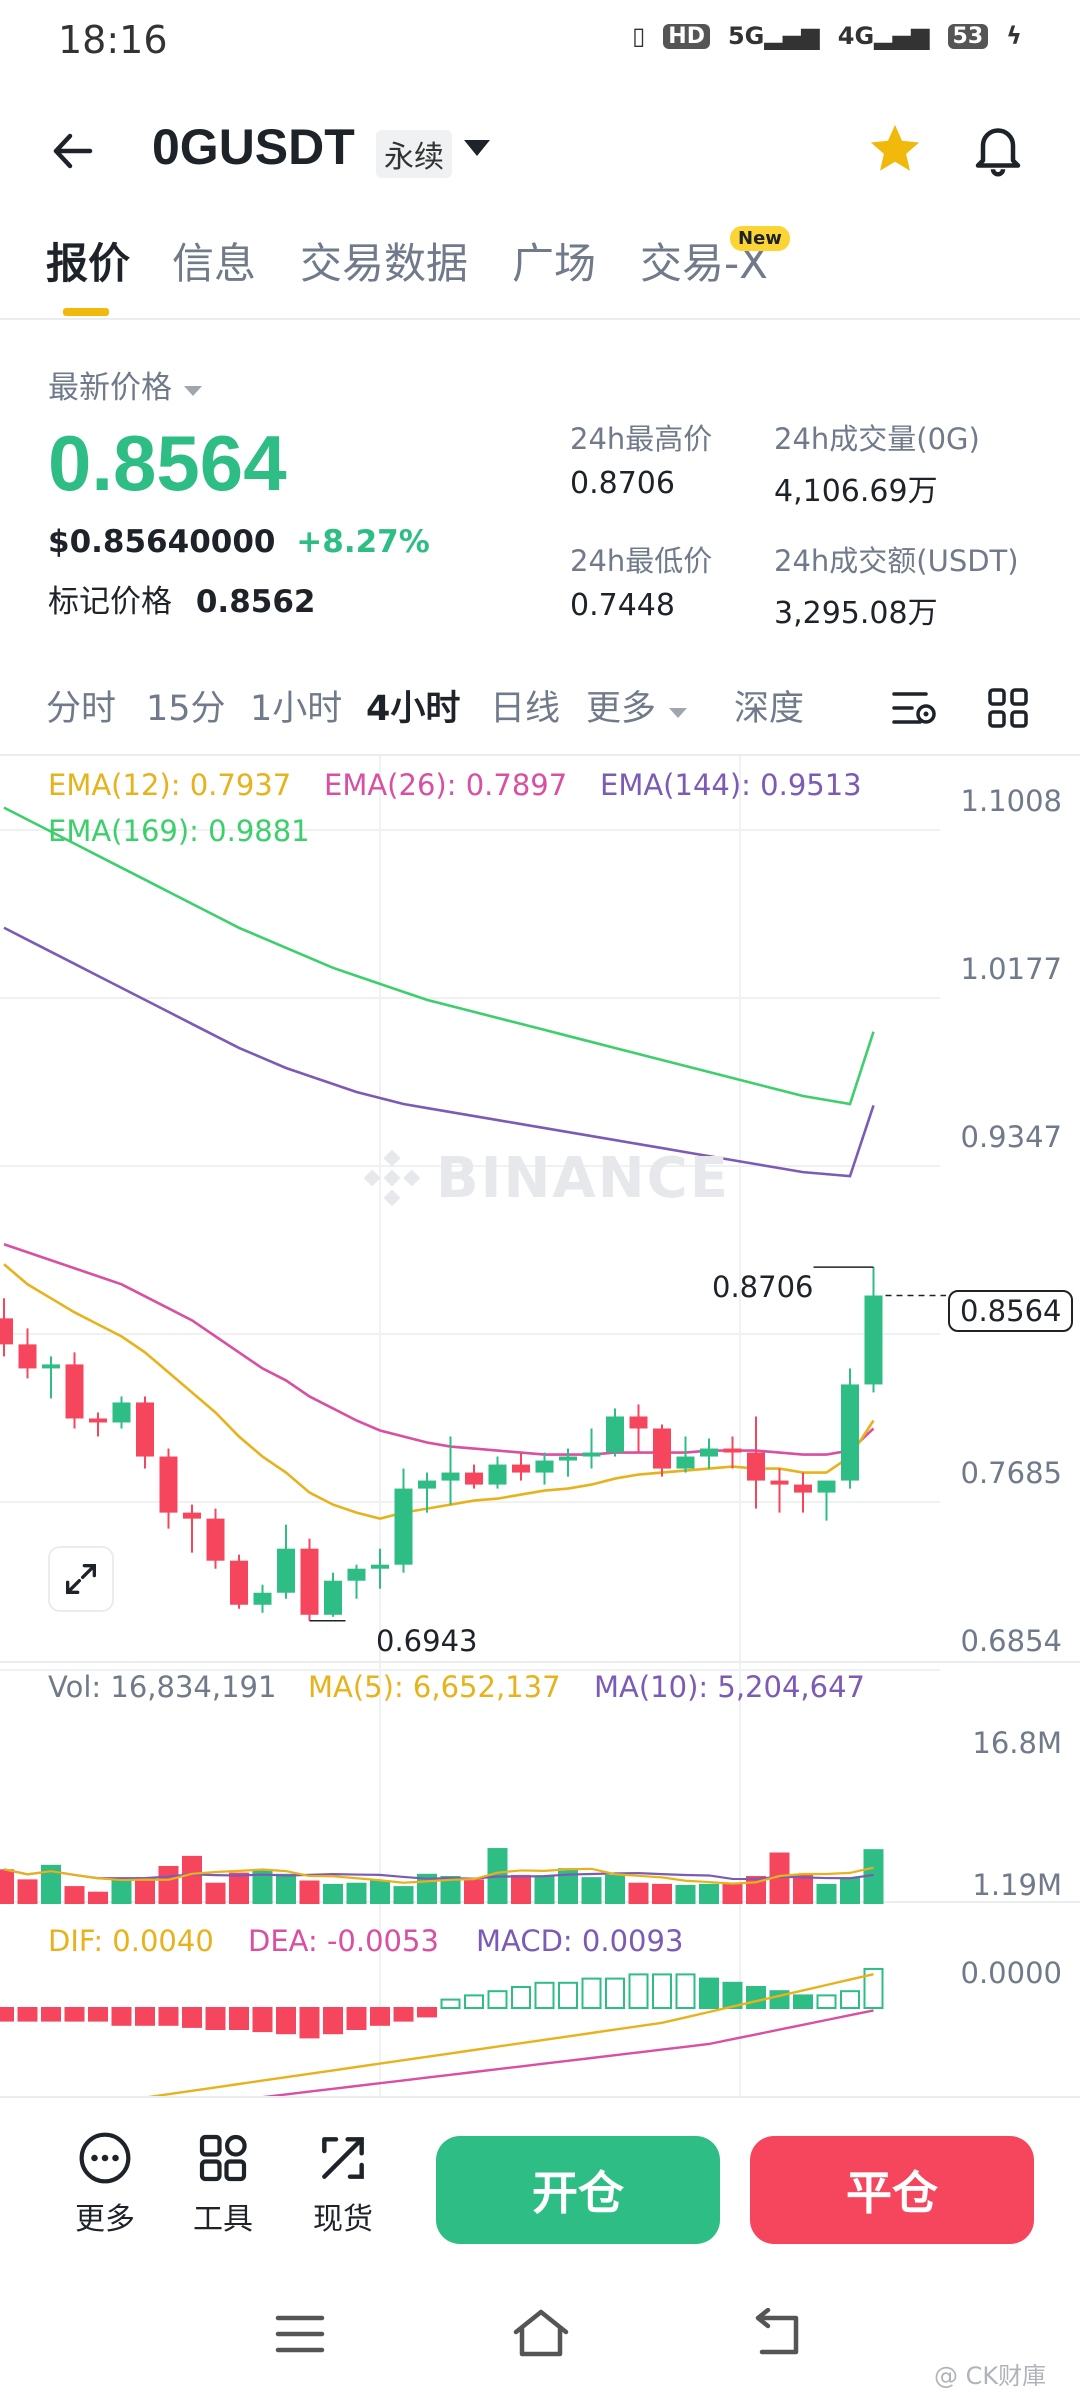  What do you see at coordinates (105, 2219) in the screenshot?
I see `more-label: 更多` at bounding box center [105, 2219].